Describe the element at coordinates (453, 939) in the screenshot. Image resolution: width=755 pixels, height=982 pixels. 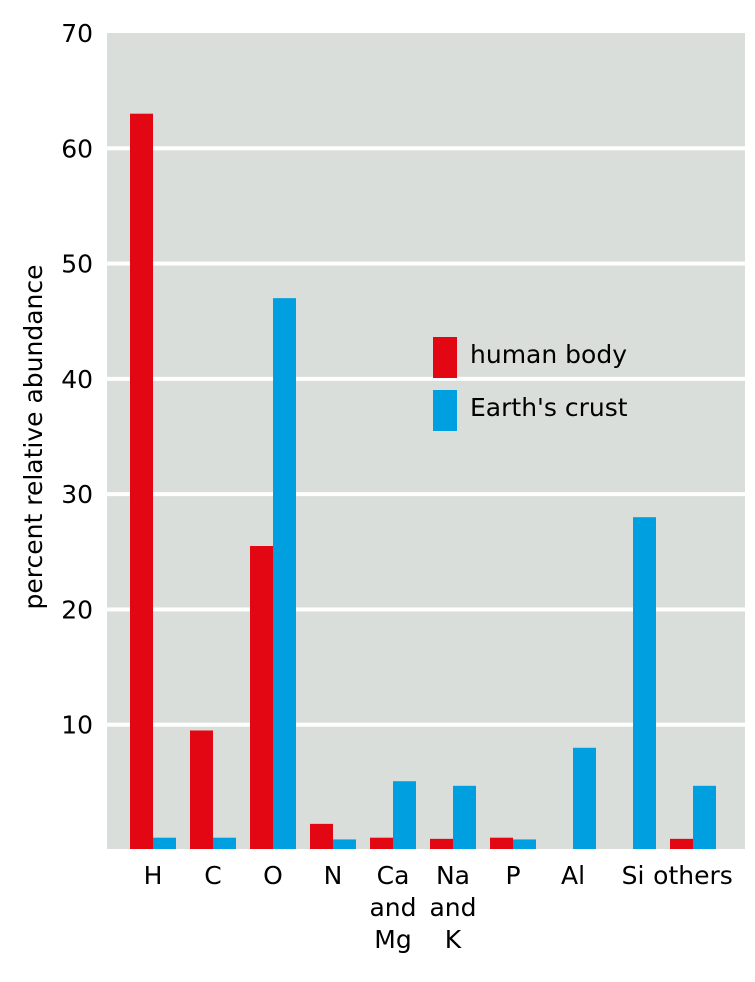
I see `x-tick-label: K` at that location.